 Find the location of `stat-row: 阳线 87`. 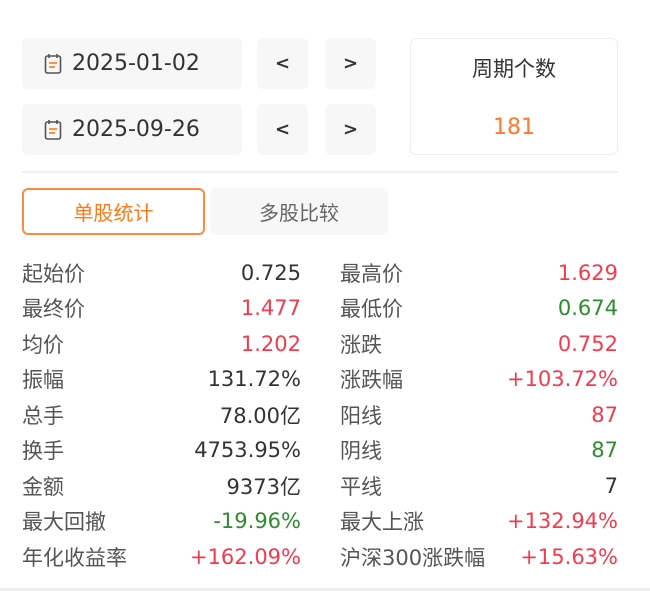

stat-row: 阳线 87 is located at coordinates (479, 415).